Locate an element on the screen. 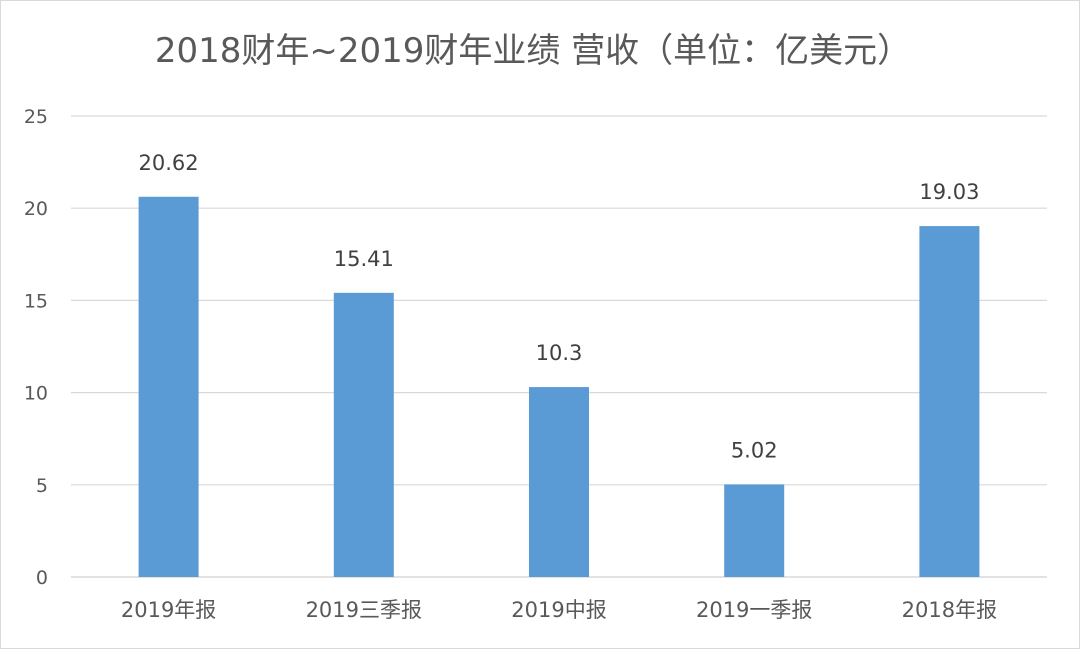 The width and height of the screenshot is (1080, 649). x-category-label-1: 2019年报 is located at coordinates (168, 610).